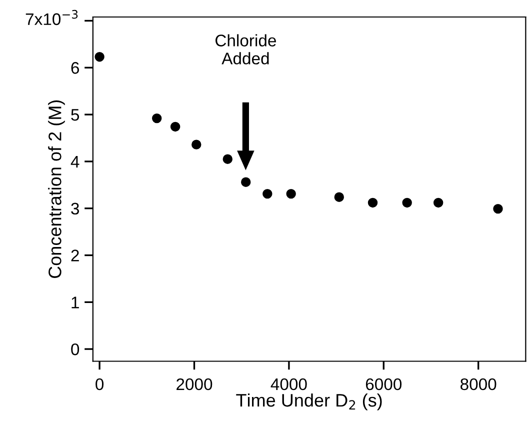 This screenshot has height=425, width=531. What do you see at coordinates (75, 256) in the screenshot?
I see `y-tick-label: 2` at bounding box center [75, 256].